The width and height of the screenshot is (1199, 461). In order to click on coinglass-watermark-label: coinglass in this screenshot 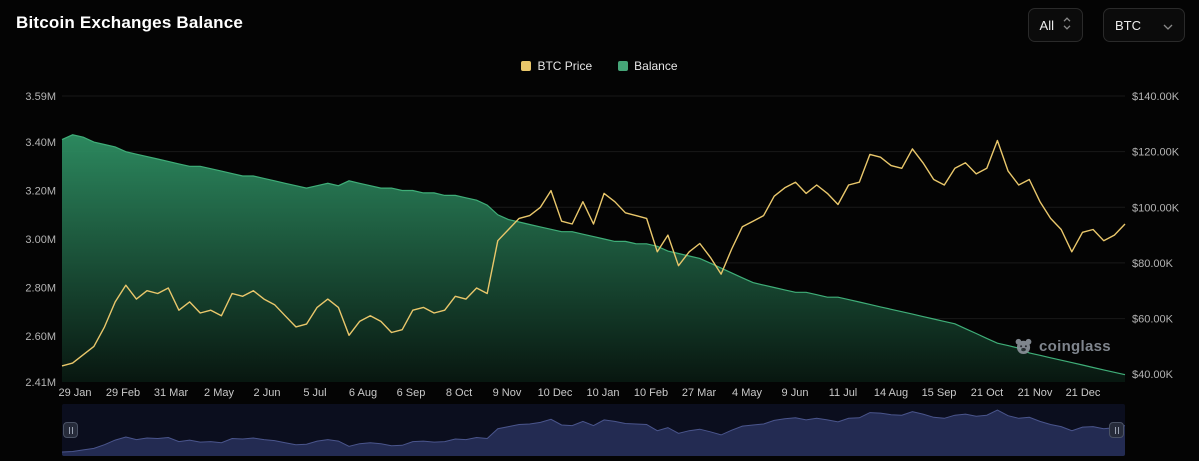, I will do `click(1075, 346)`.